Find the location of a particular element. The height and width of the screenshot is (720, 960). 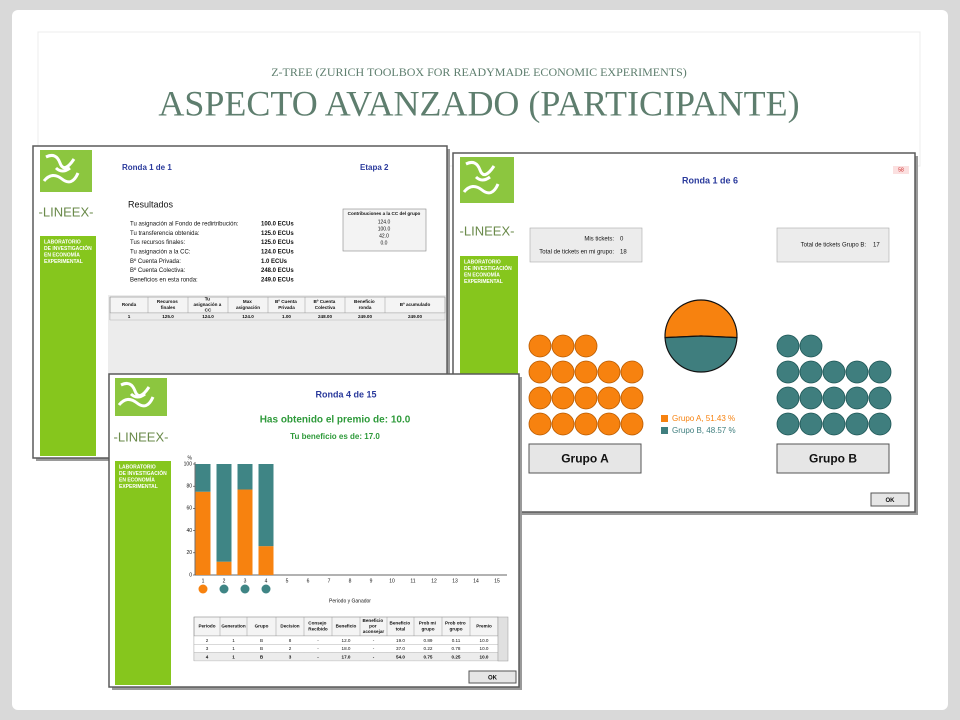

x-tick-label: 3 is located at coordinates (245, 581).